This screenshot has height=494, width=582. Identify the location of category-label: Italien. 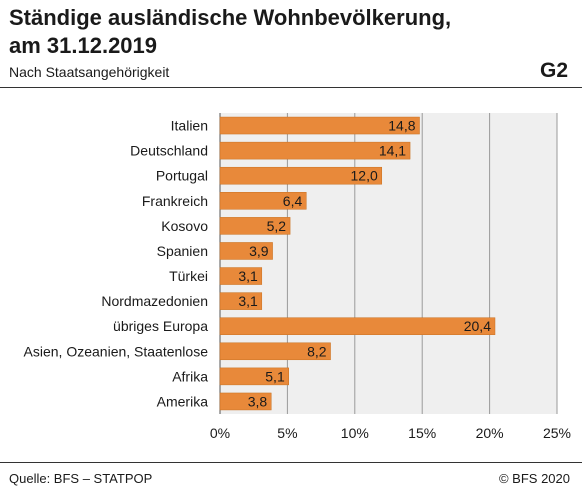
(189, 126).